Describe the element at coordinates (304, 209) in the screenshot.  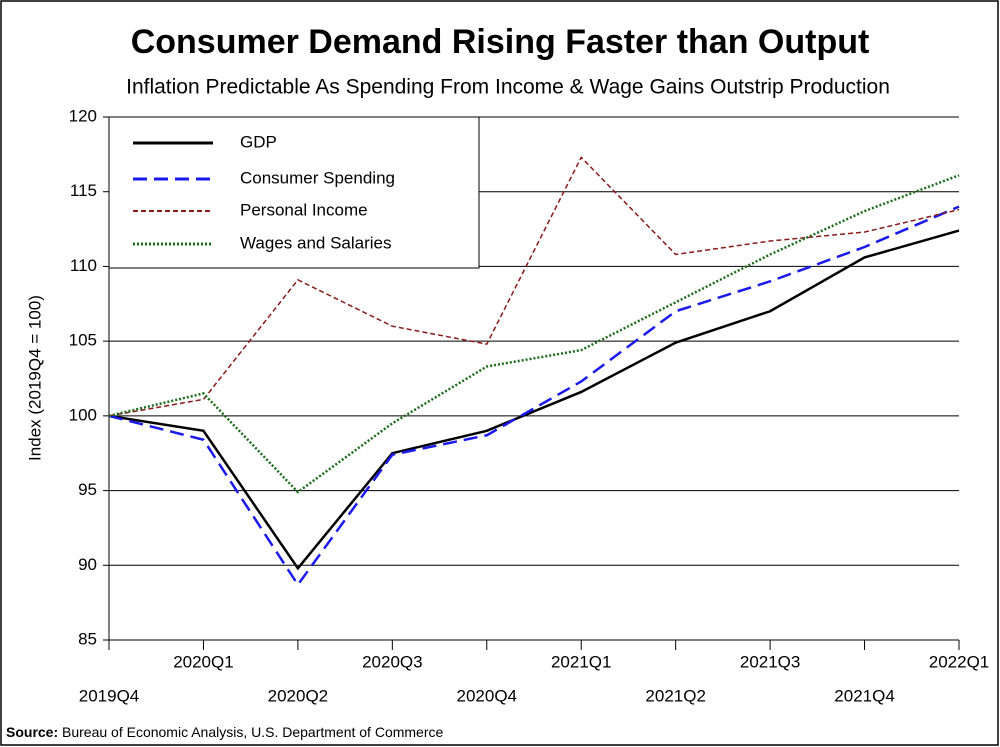
I see `legend-label: Personal Income` at that location.